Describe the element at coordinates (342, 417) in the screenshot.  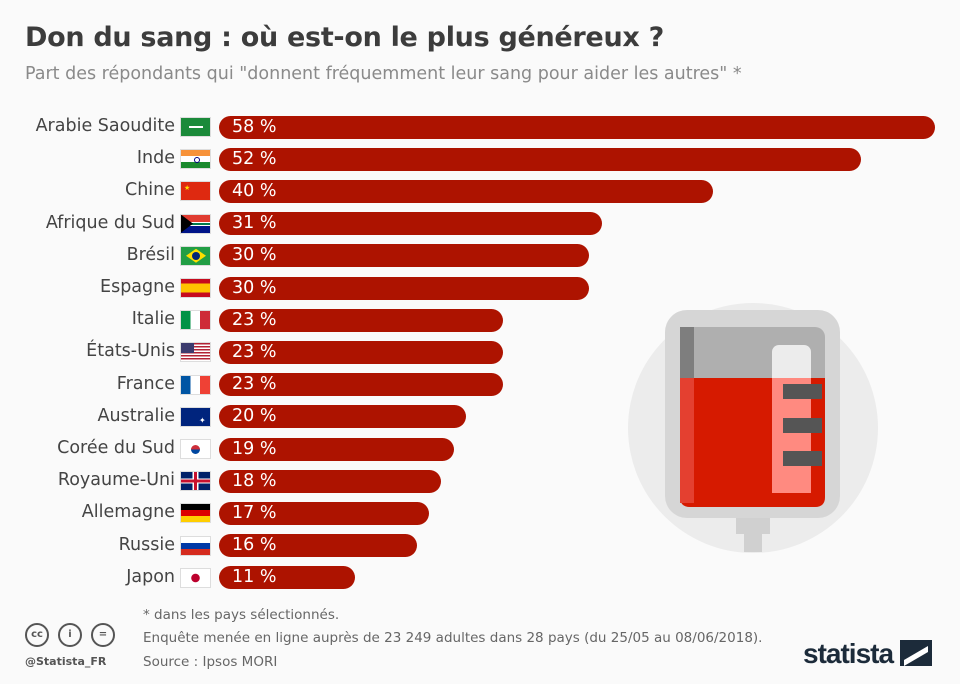
I see `bar: 20 %` at that location.